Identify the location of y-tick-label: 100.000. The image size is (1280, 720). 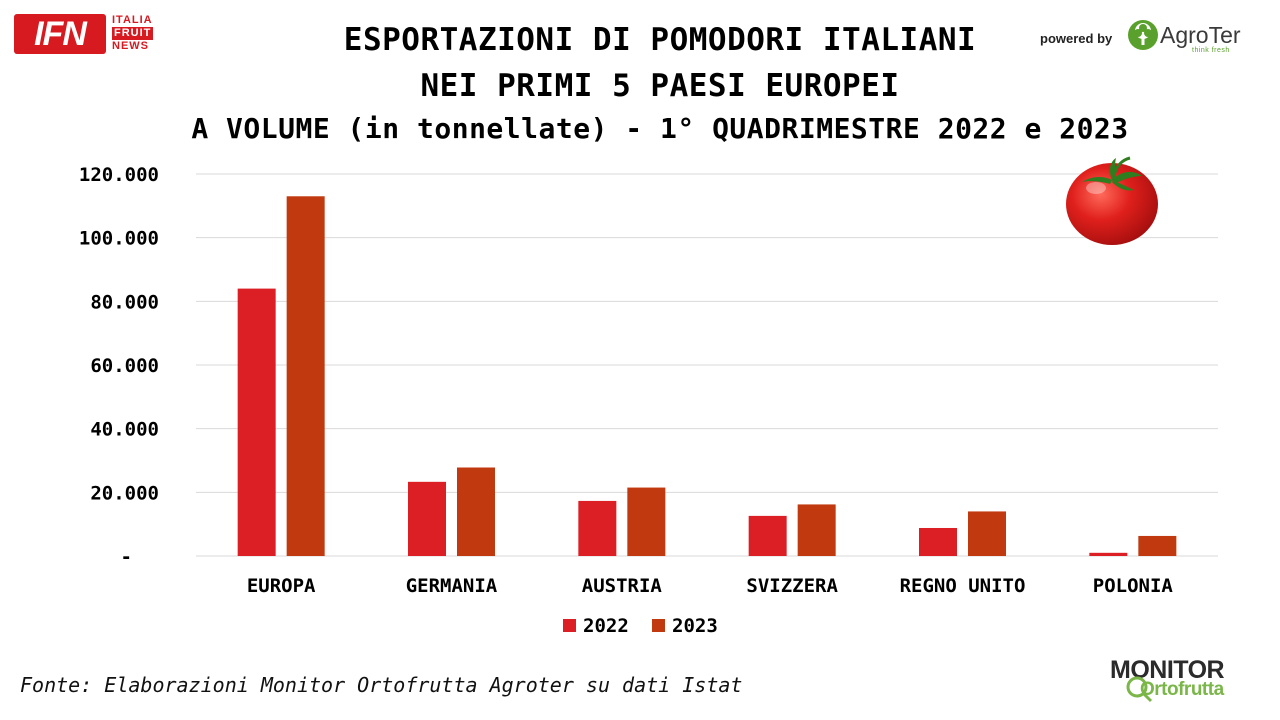
(119, 239).